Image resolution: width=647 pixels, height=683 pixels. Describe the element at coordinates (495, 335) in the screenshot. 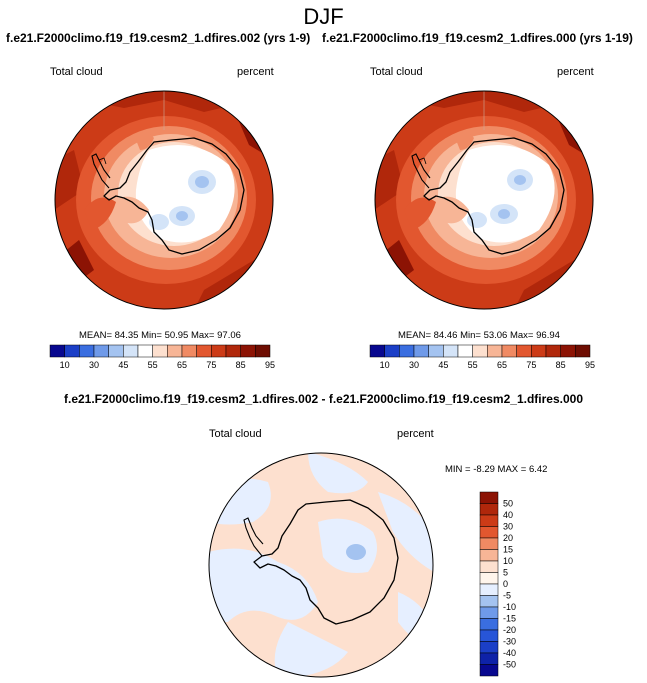

I see `panel2-min-value: 53.06` at that location.